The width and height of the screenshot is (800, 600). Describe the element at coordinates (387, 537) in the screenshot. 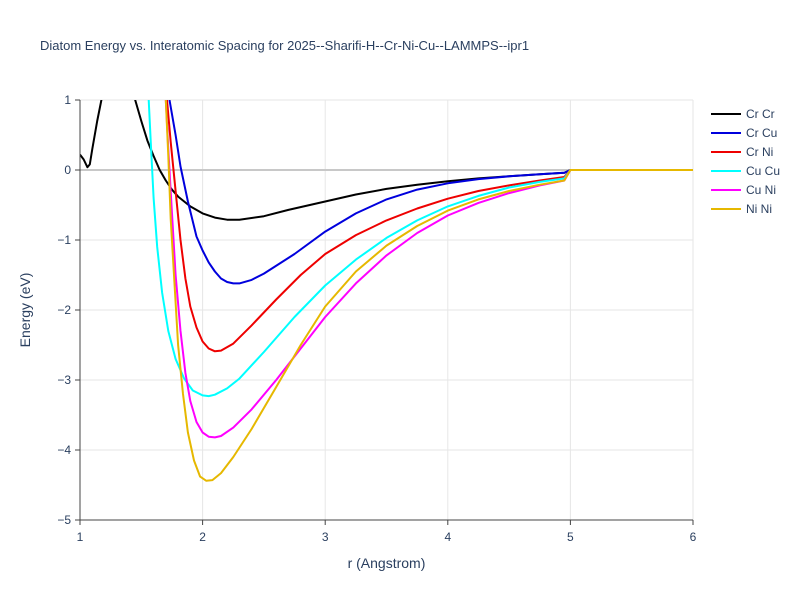

I see `x-tick-labels: 1 2 3 4 5 6` at that location.